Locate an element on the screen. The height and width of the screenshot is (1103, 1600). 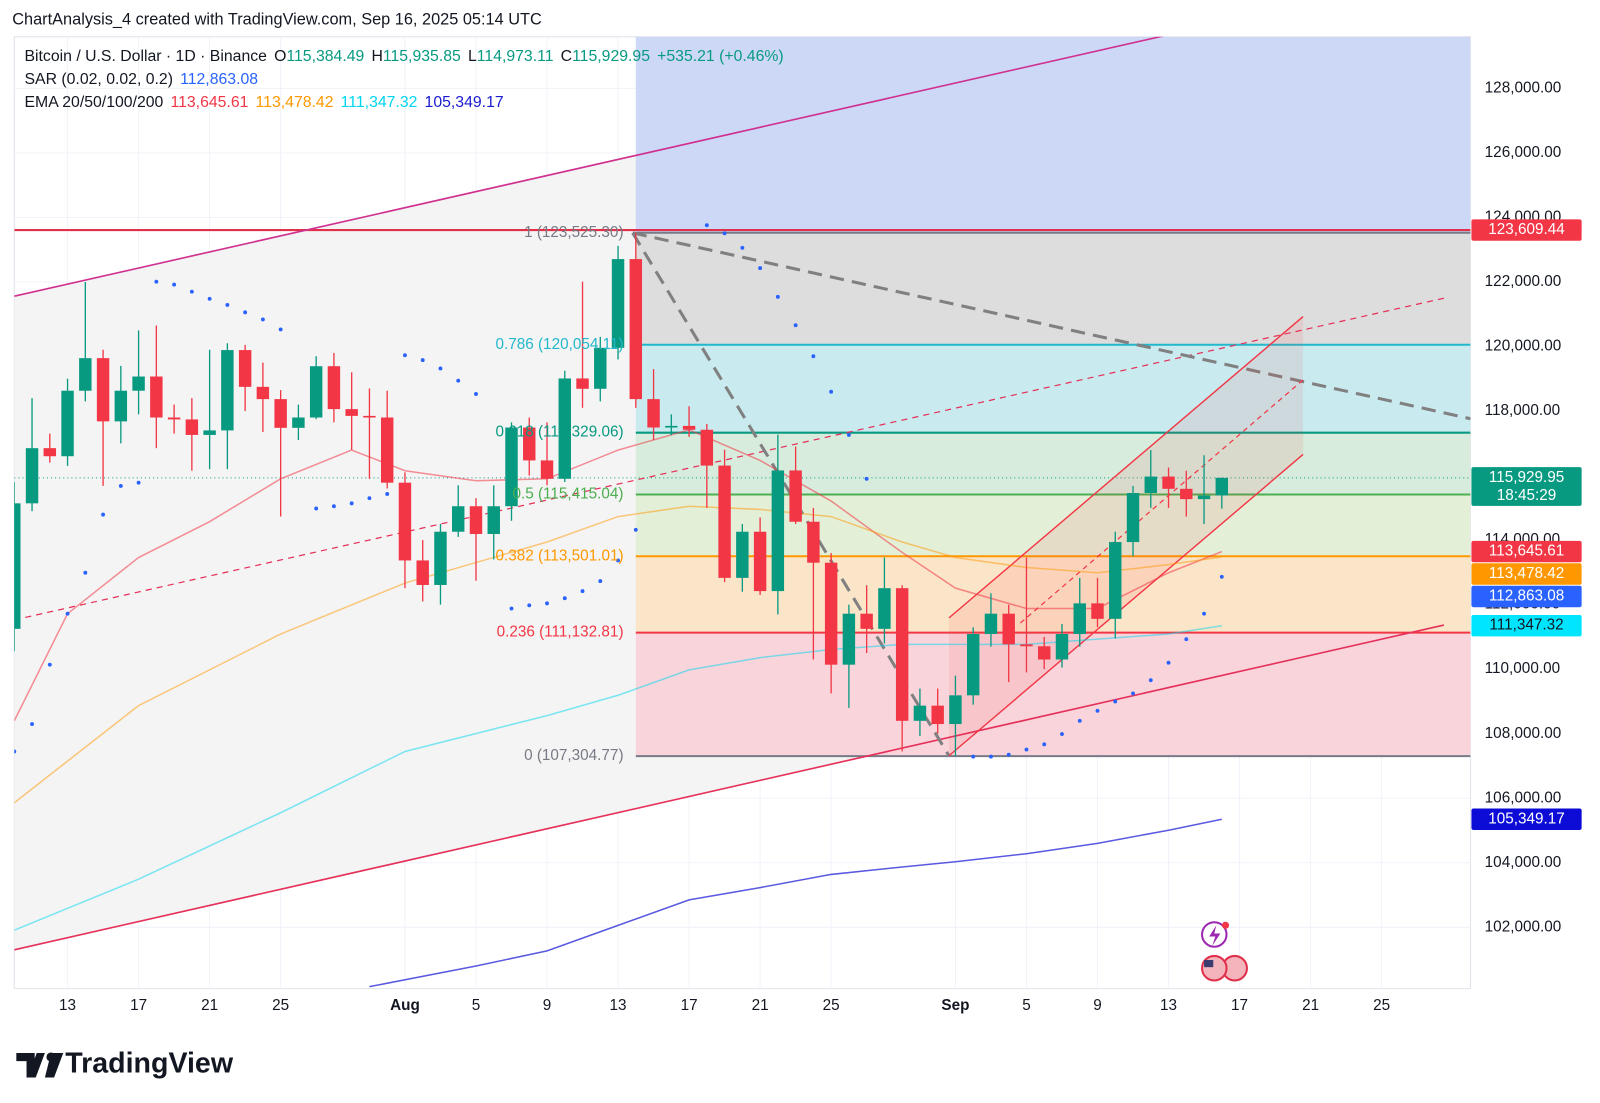
price-badge-label: 105,349.17 is located at coordinates (1526, 818).